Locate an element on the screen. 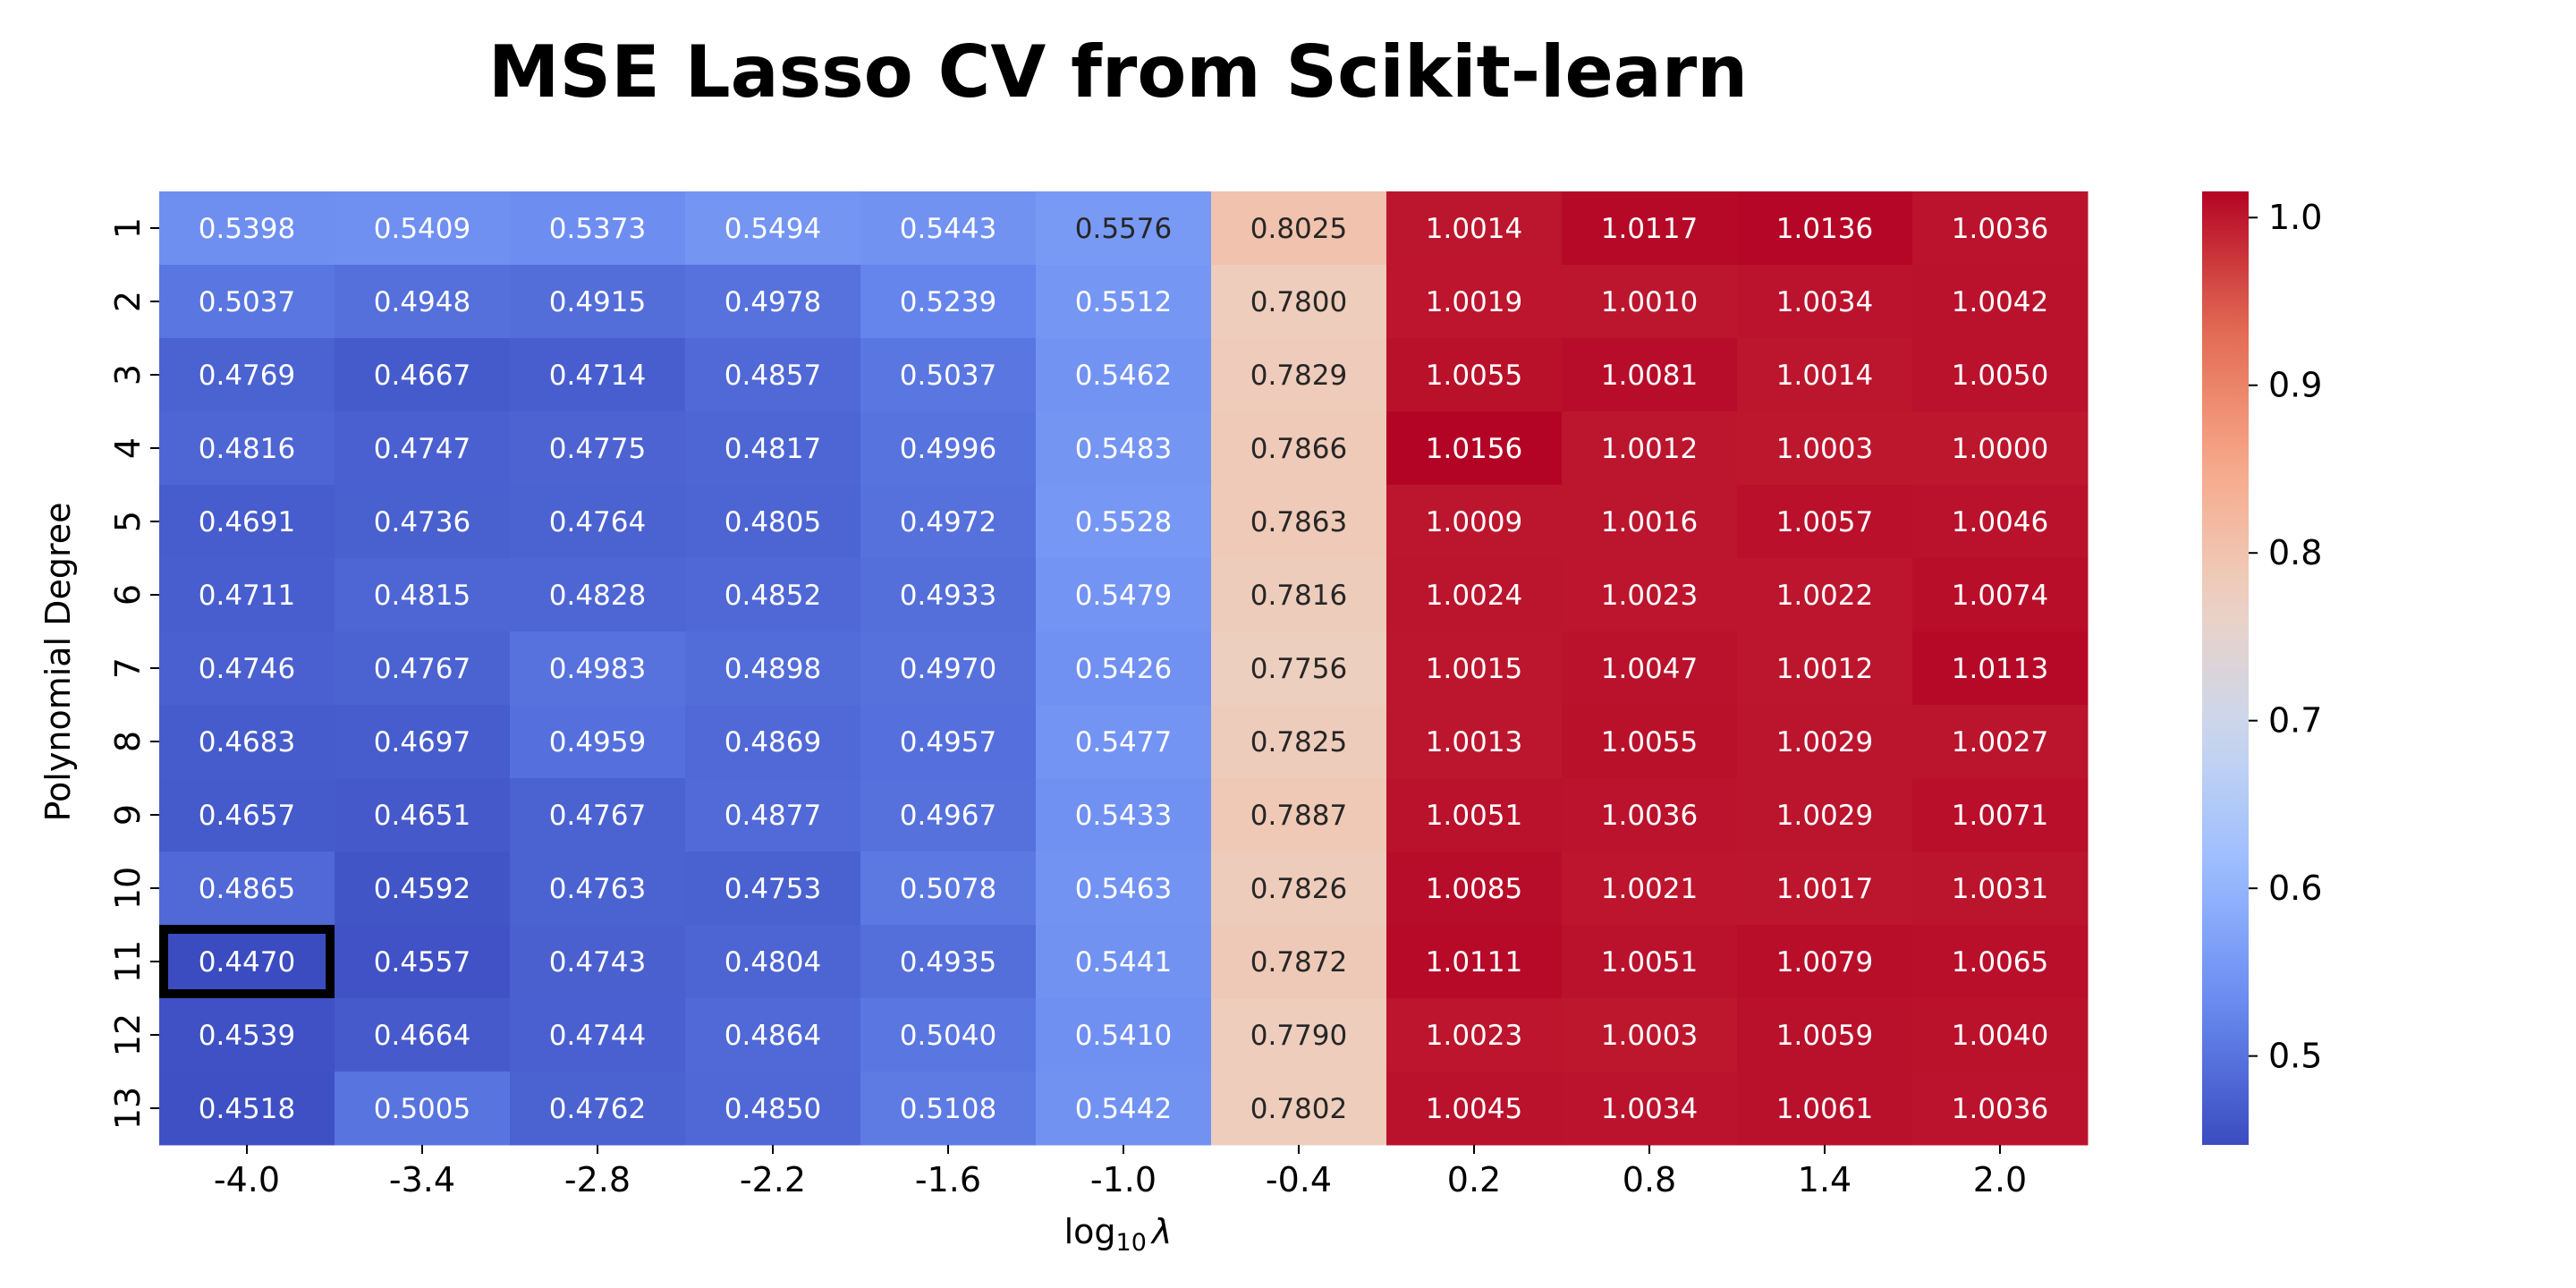  cell-value-label: 0.4557 is located at coordinates (422, 962).